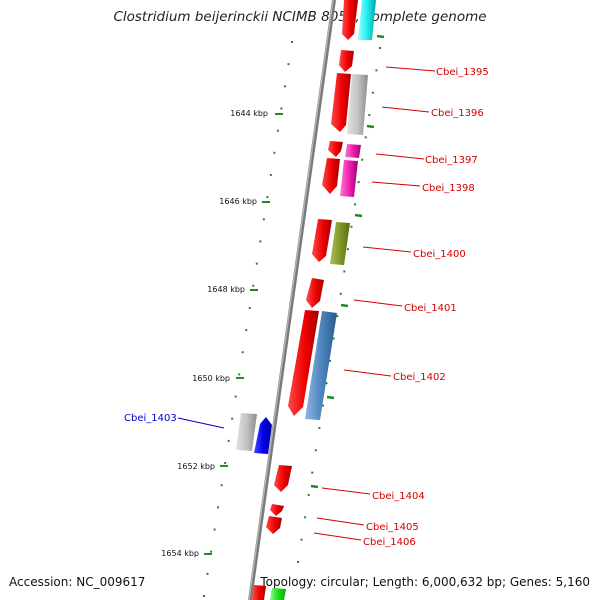  Describe the element at coordinates (226, 289) in the screenshot. I see `kbp-label: 1648 kbp` at that location.